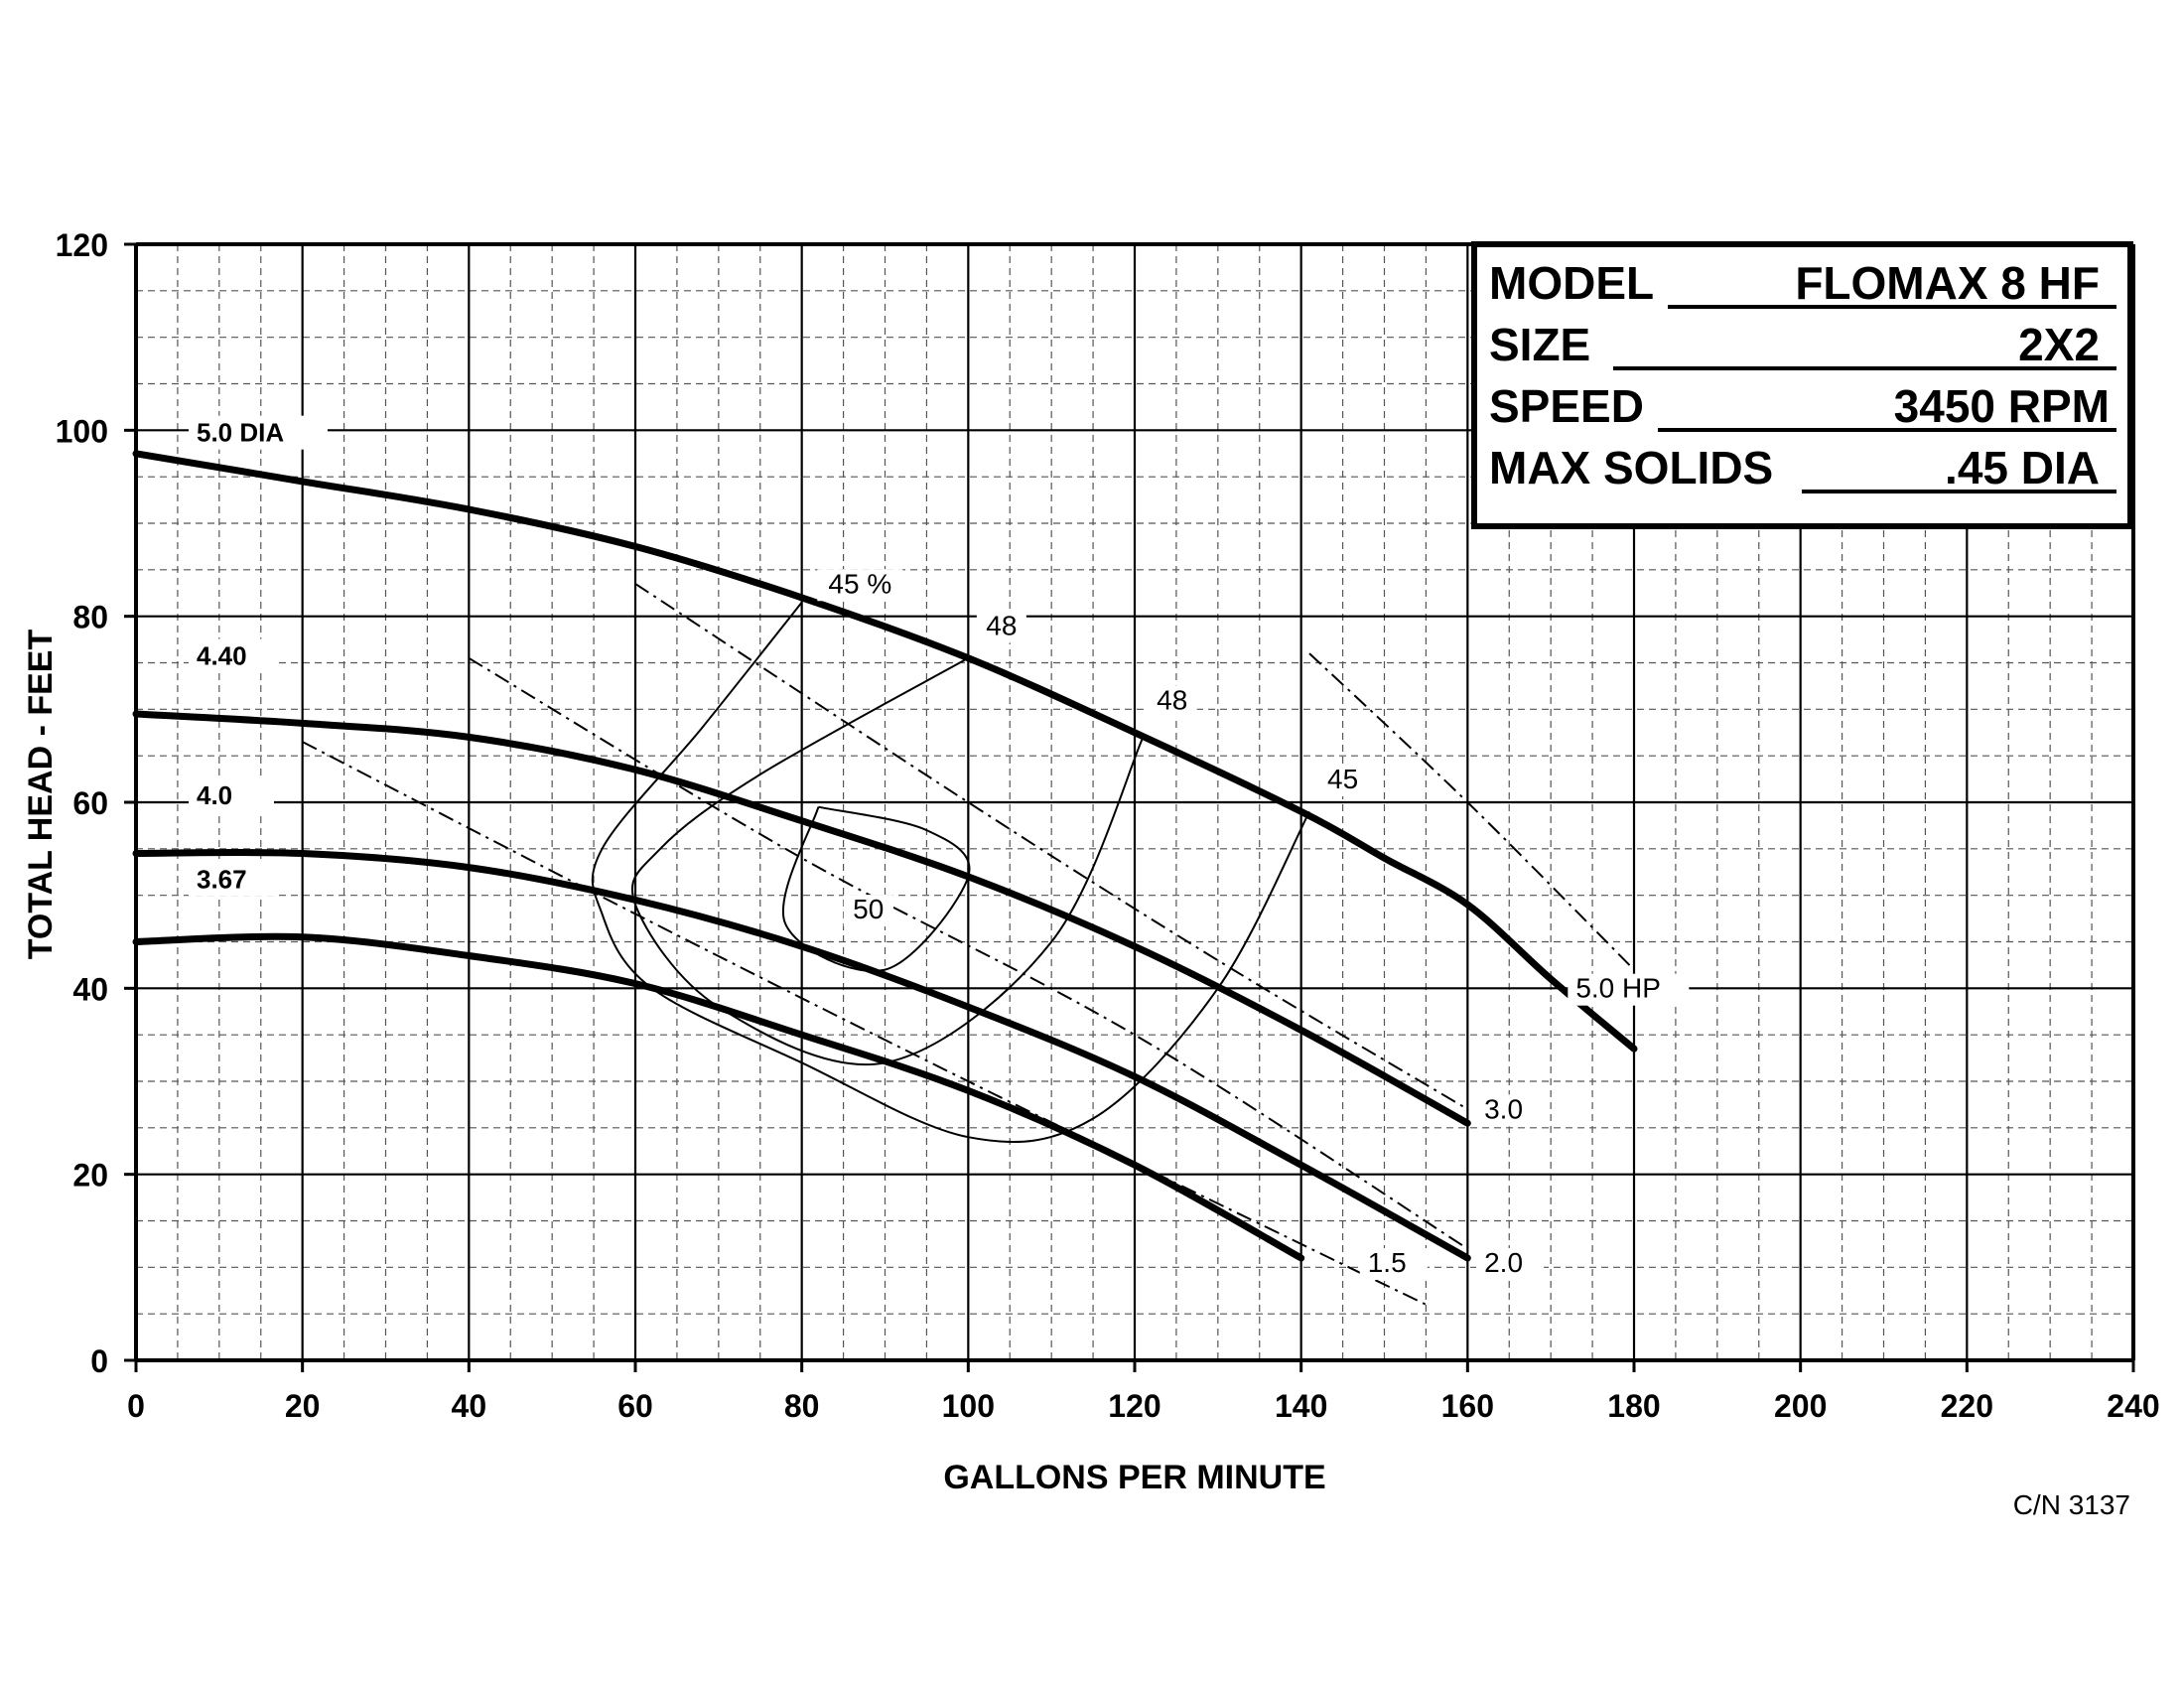 The image size is (2184, 1688). Describe the element at coordinates (82, 245) in the screenshot. I see `y-tick-label: 120` at that location.